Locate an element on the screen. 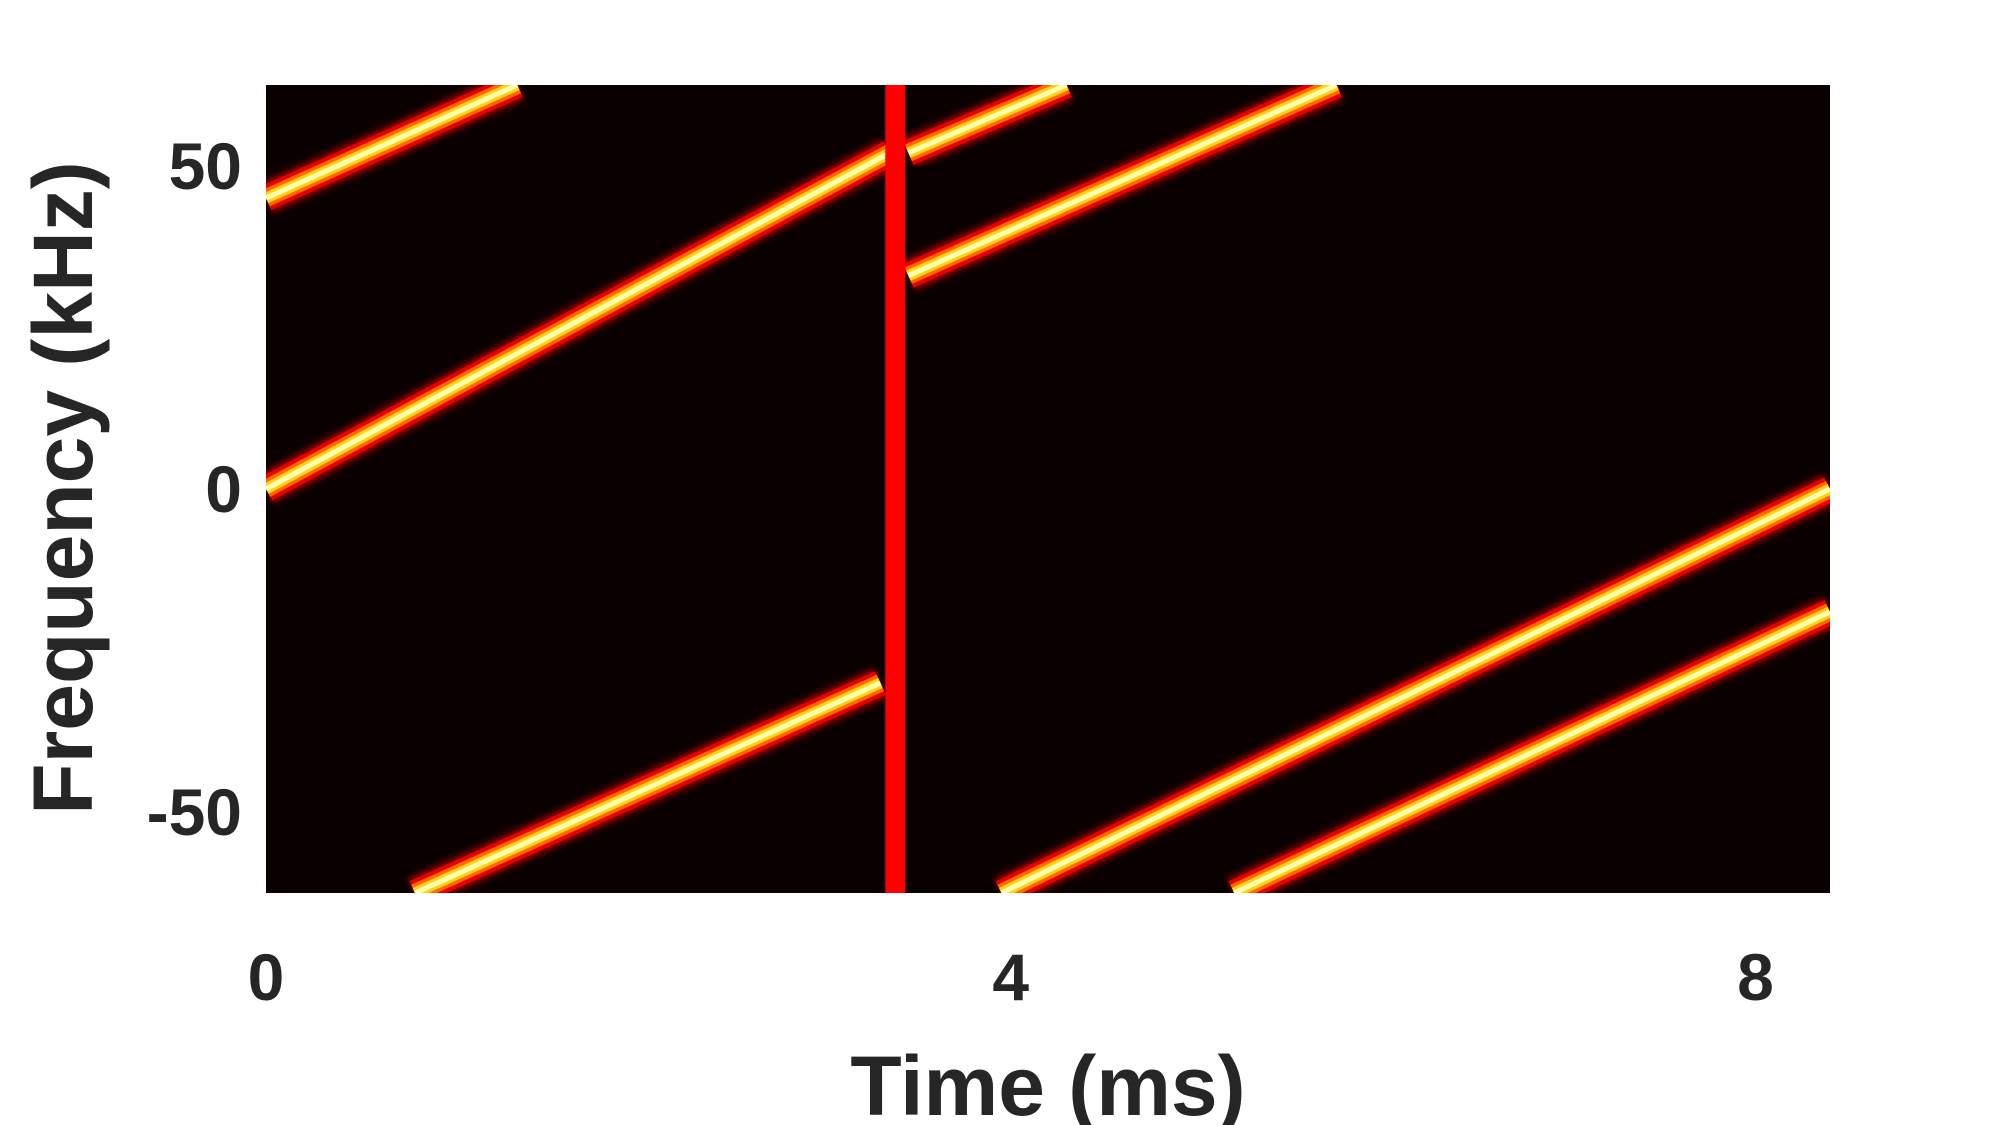 Image resolution: width=2000 pixels, height=1125 pixels. y-tick-label: 0 is located at coordinates (223, 489).